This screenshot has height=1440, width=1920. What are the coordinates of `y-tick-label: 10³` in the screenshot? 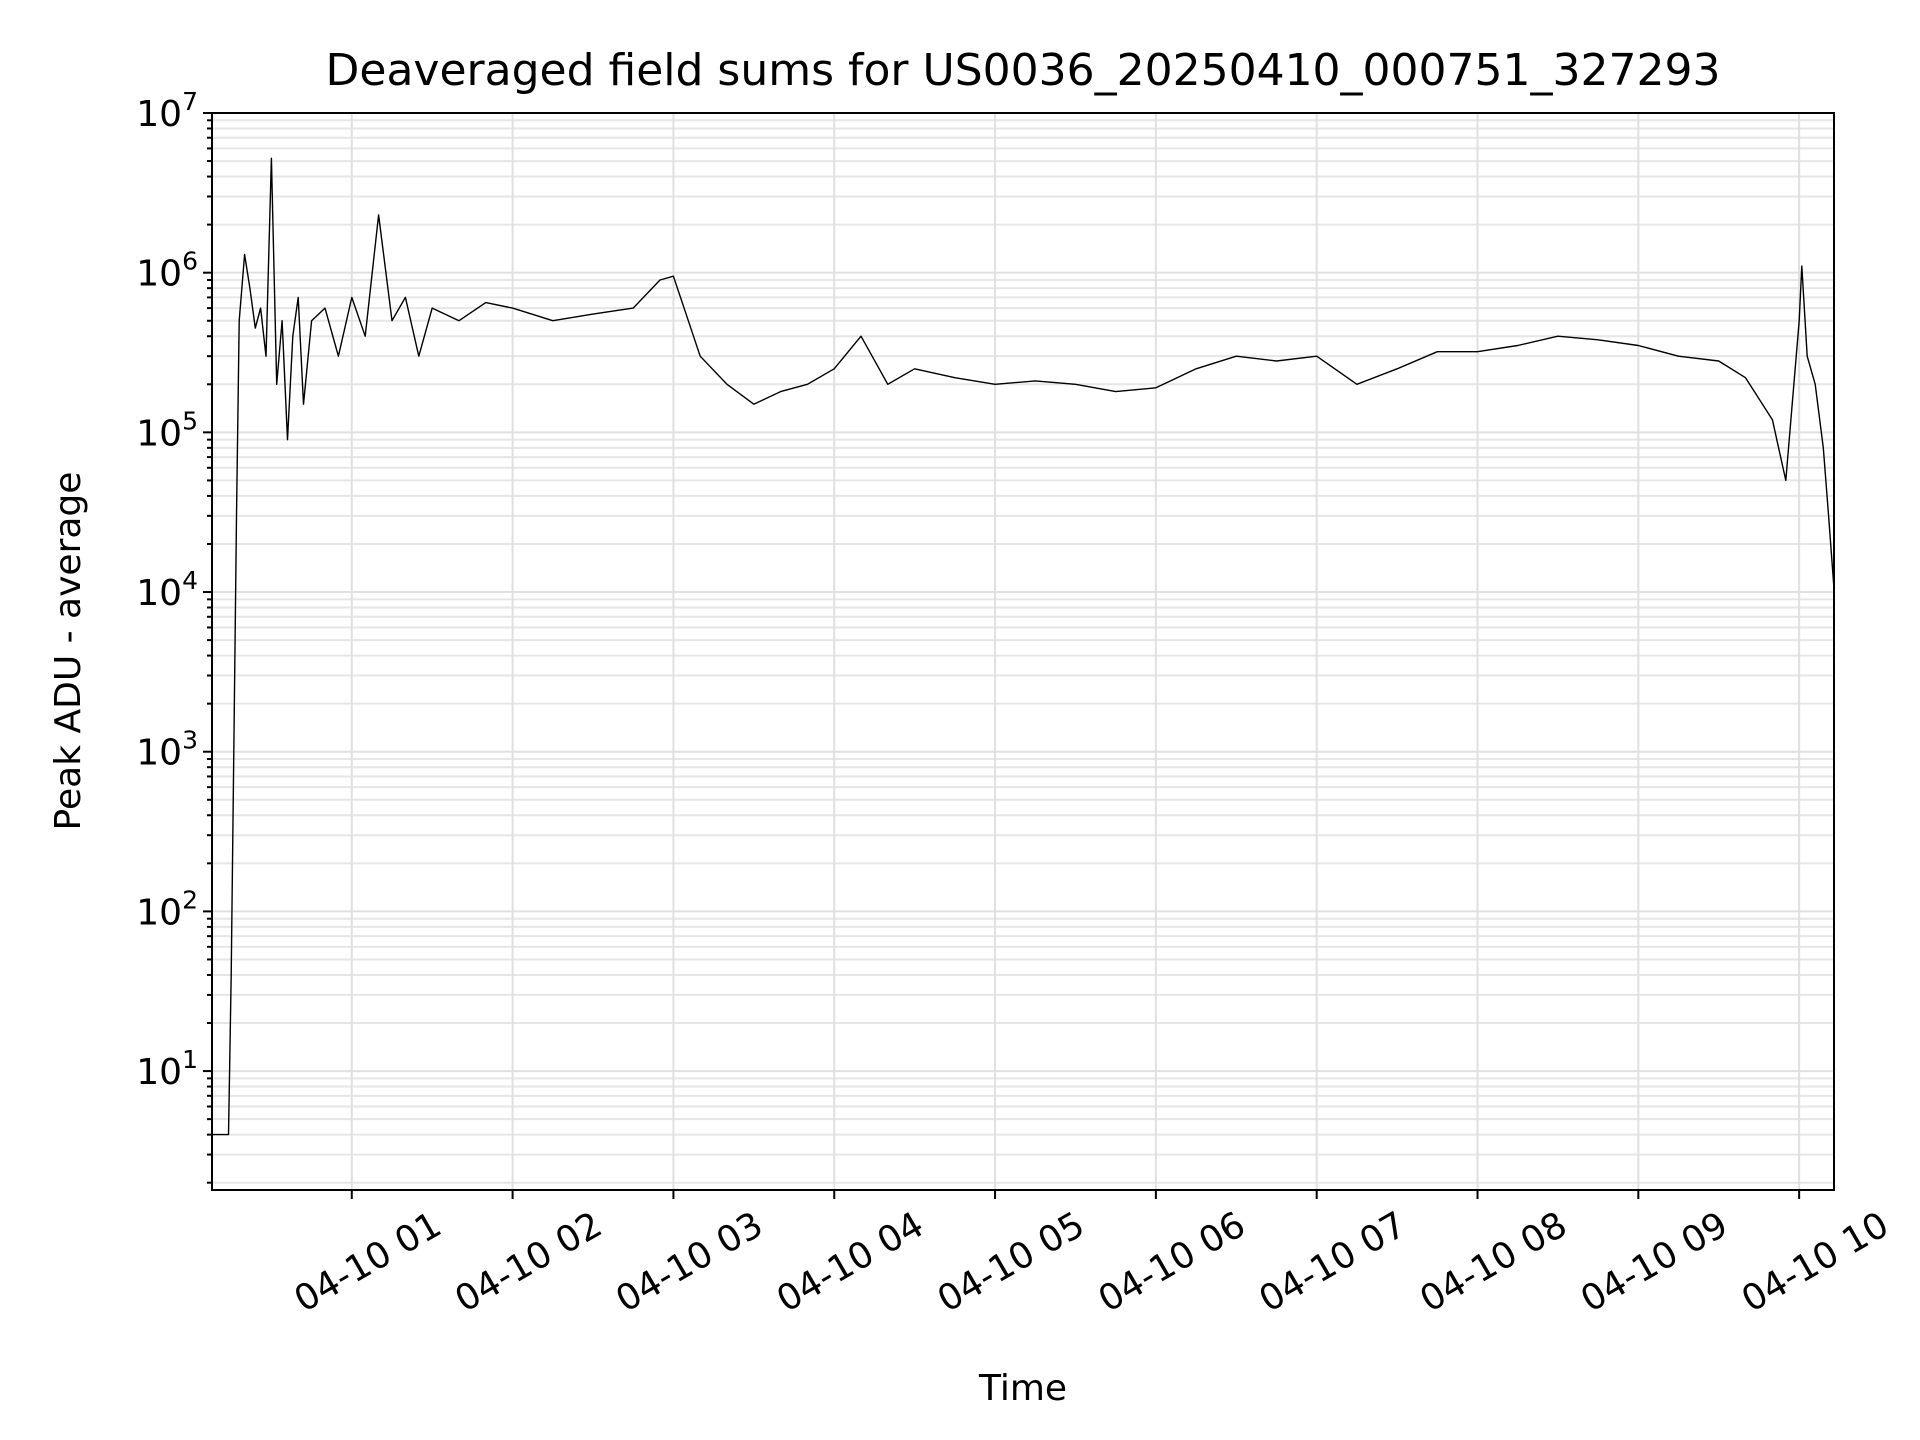 It's located at (167, 750).